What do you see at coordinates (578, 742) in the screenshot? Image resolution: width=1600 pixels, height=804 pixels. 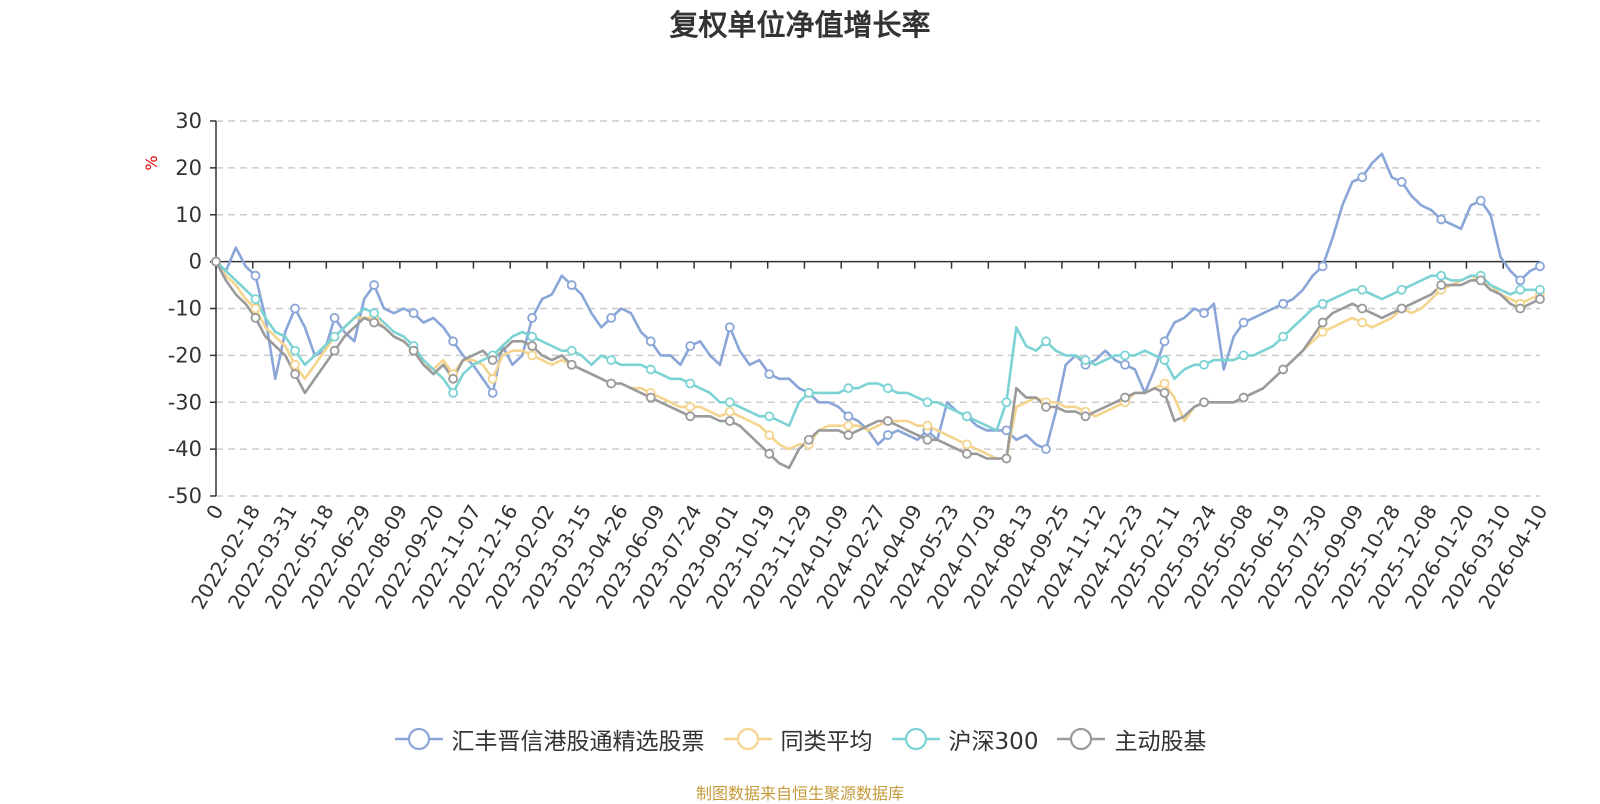 I see `legend-label: 汇丰晋信港股通精选股票` at bounding box center [578, 742].